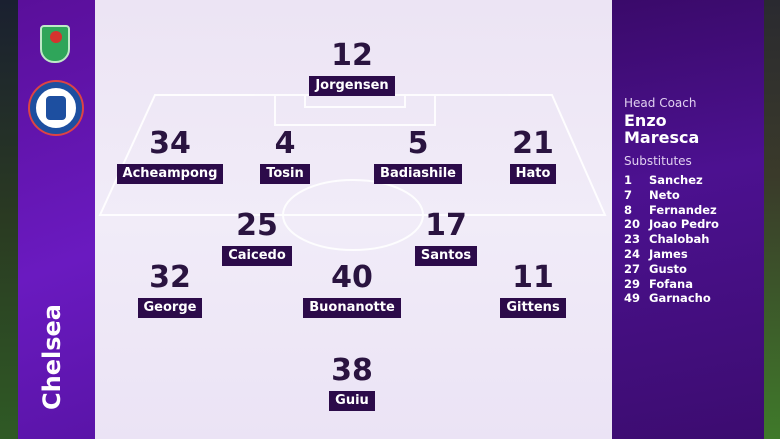 The height and width of the screenshot is (439, 780). What do you see at coordinates (628, 180) in the screenshot?
I see `substitute-number: 1` at bounding box center [628, 180].